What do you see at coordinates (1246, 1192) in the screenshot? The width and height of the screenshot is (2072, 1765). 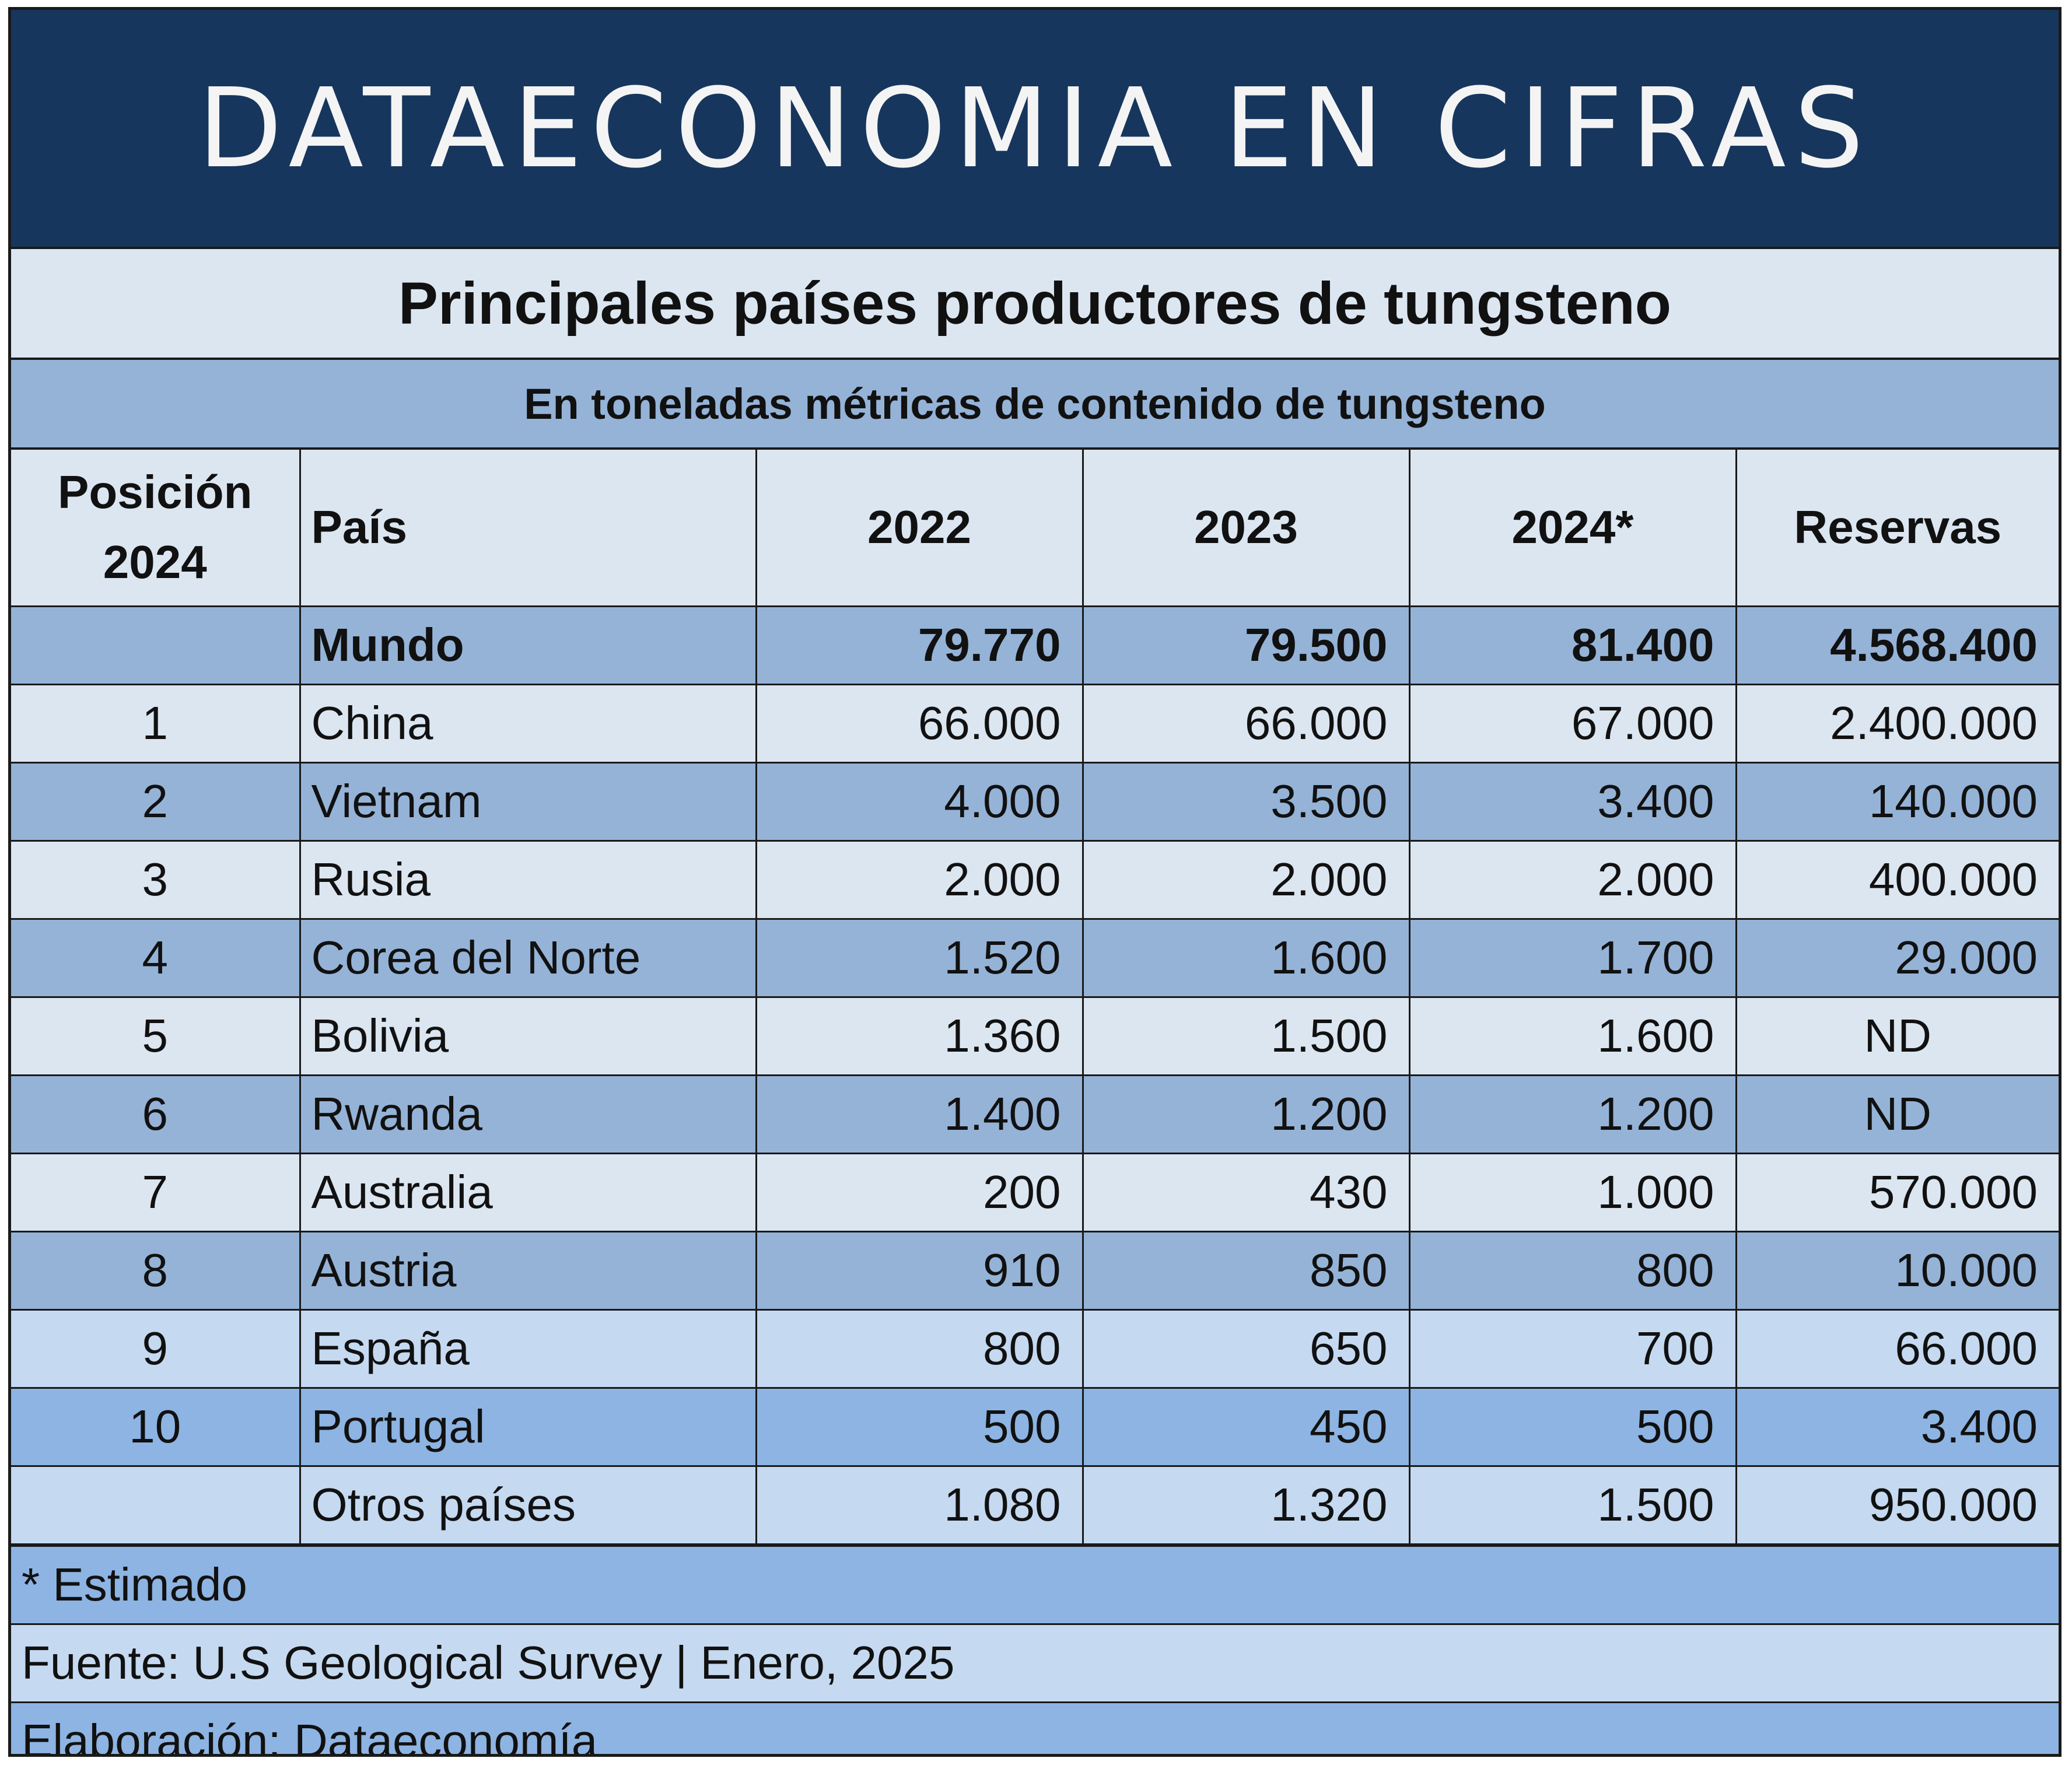 I see `cell-2023: 430` at bounding box center [1246, 1192].